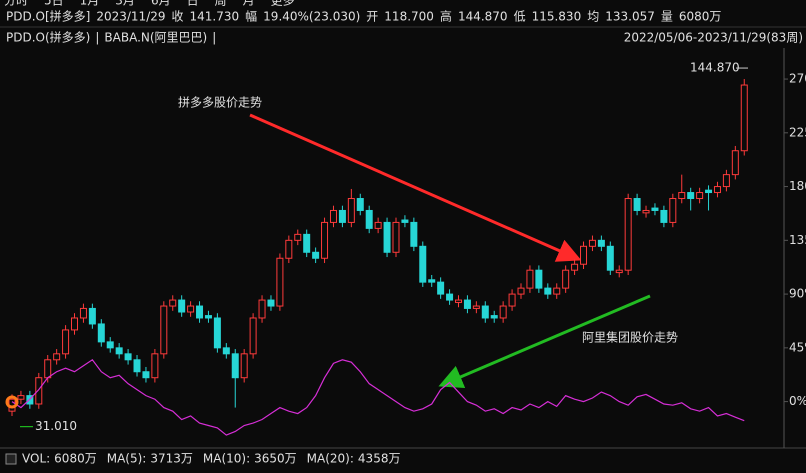  I want to click on symbol: PDD.O[拼多多], so click(48, 17).